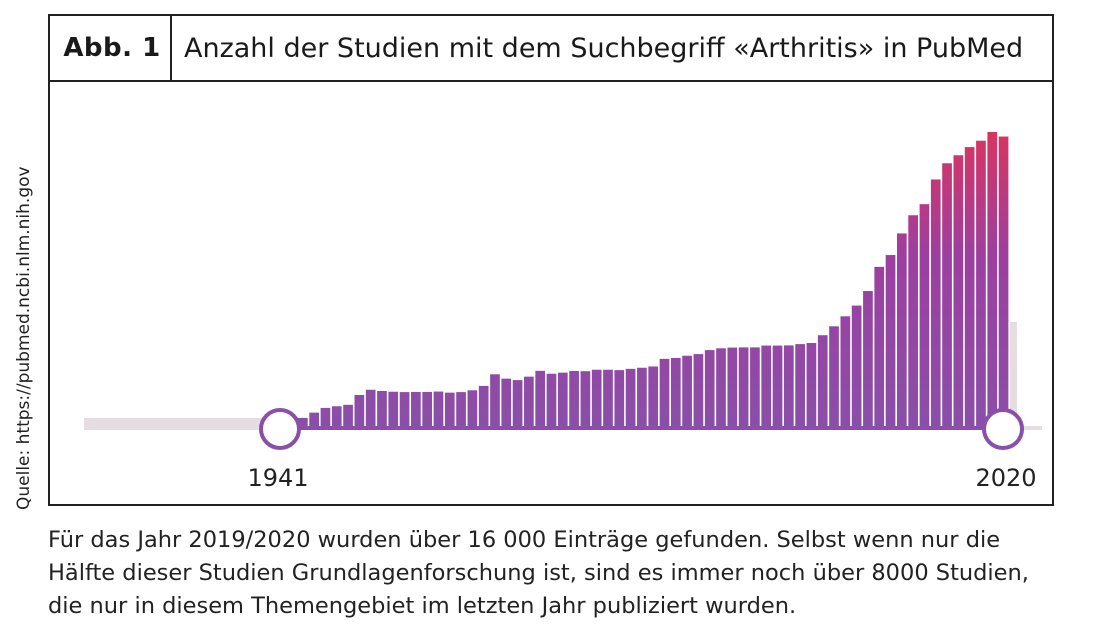 The height and width of the screenshot is (642, 1100). I want to click on figure-label: Abb. 1, so click(111, 48).